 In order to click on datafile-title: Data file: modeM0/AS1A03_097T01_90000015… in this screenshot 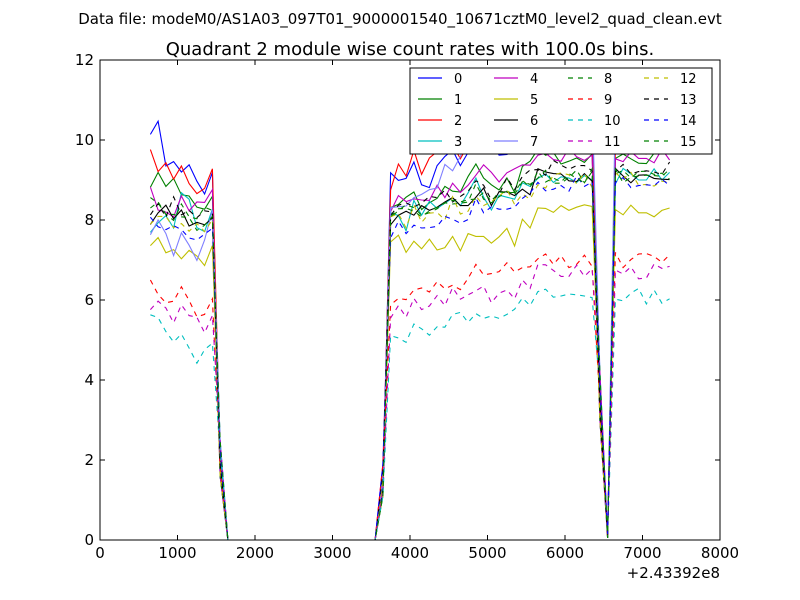, I will do `click(400, 19)`.